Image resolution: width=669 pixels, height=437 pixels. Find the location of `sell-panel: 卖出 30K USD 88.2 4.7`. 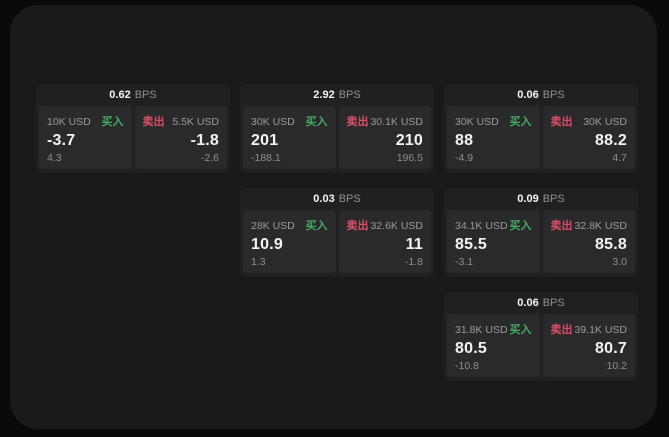

sell-panel: 卖出 30K USD 88.2 4.7 is located at coordinates (588, 137).